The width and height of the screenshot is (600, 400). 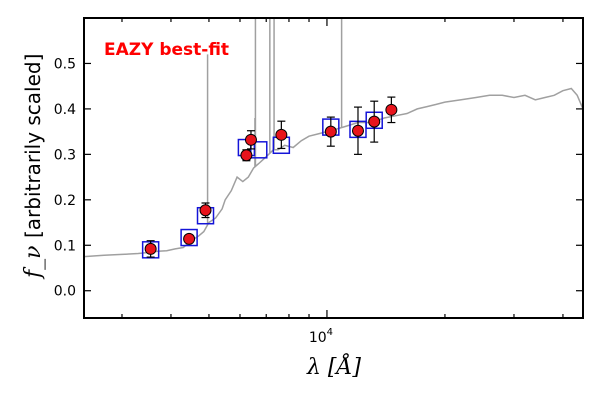 What do you see at coordinates (33, 262) in the screenshot?
I see `y-axis-symbol: f_ν` at bounding box center [33, 262].